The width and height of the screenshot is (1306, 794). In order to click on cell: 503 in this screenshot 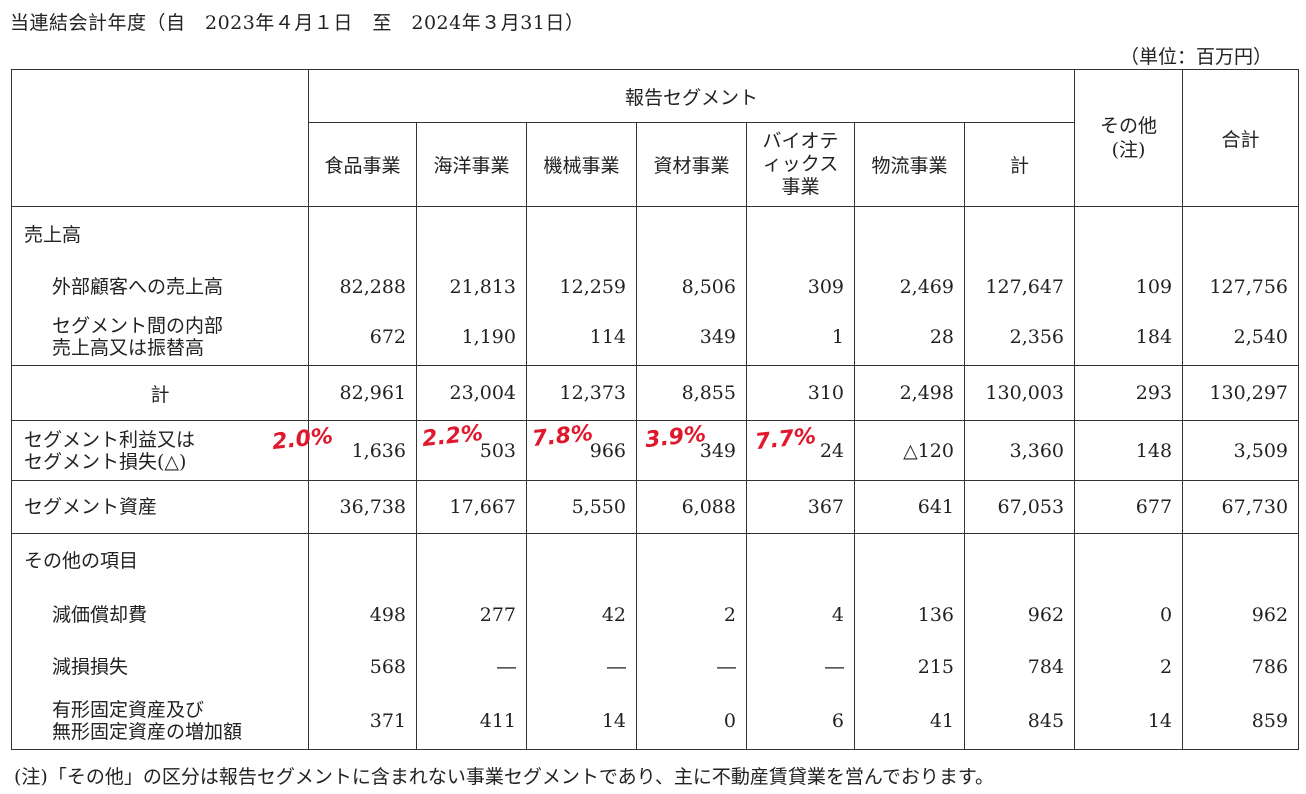, I will do `click(471, 450)`.